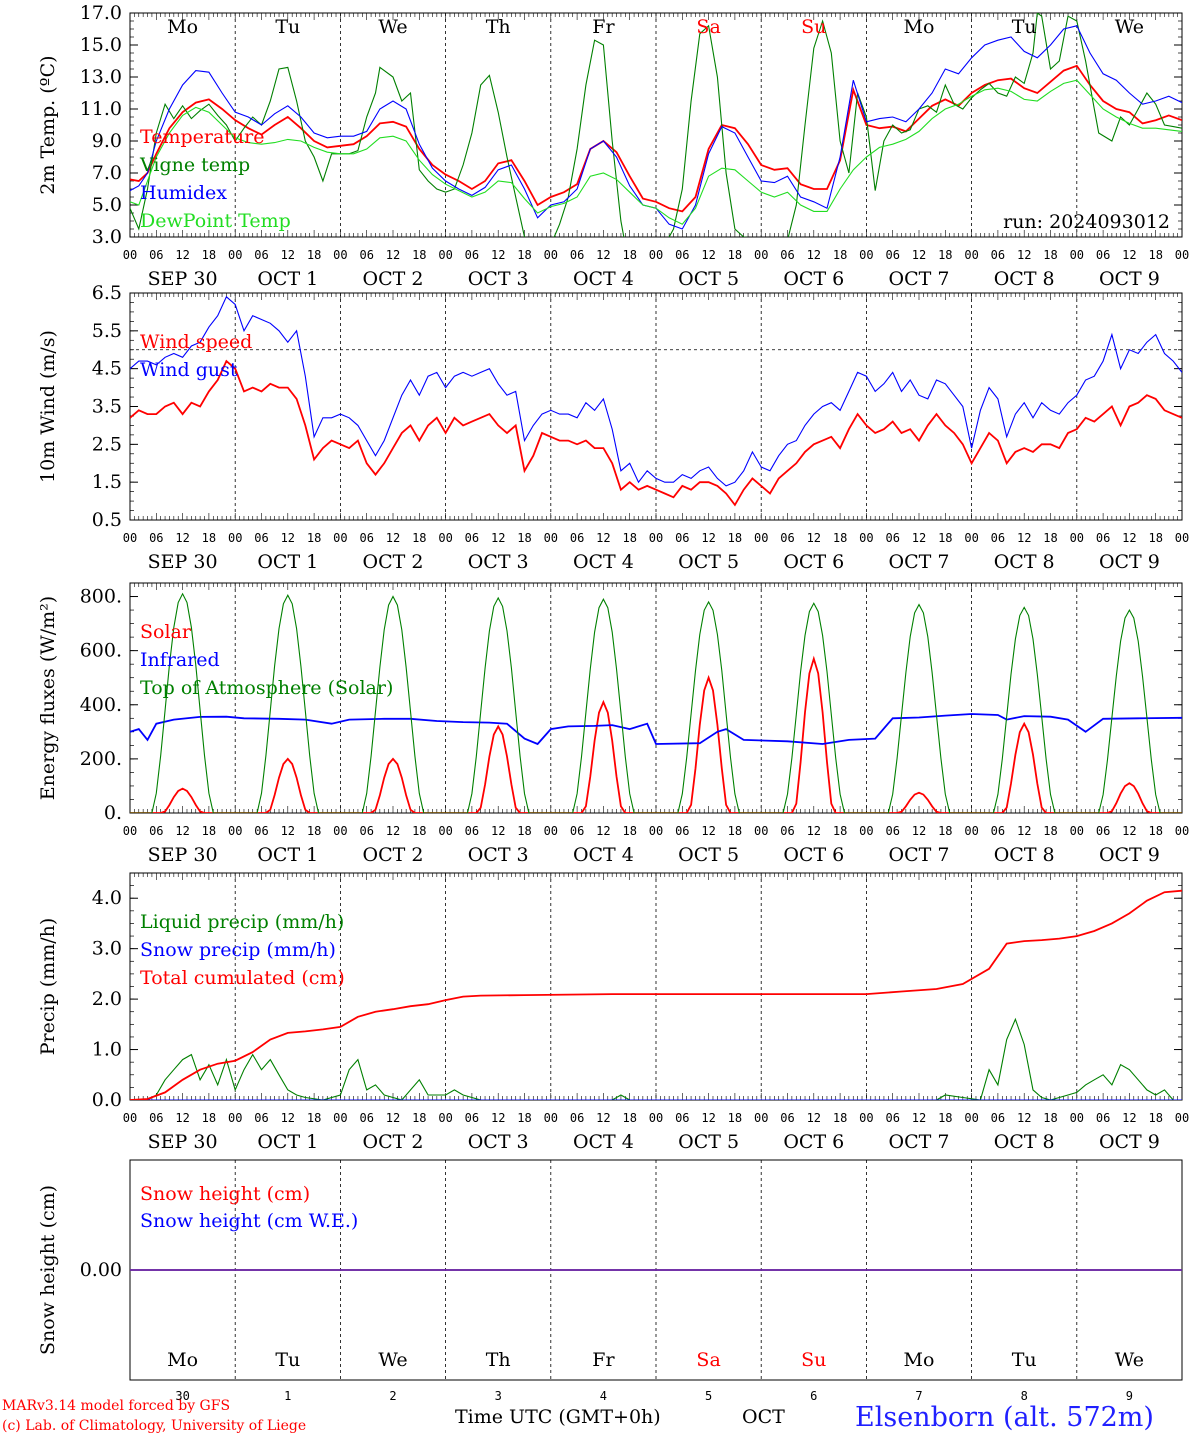  What do you see at coordinates (287, 855) in the screenshot?
I see `date-label: OCT 1` at bounding box center [287, 855].